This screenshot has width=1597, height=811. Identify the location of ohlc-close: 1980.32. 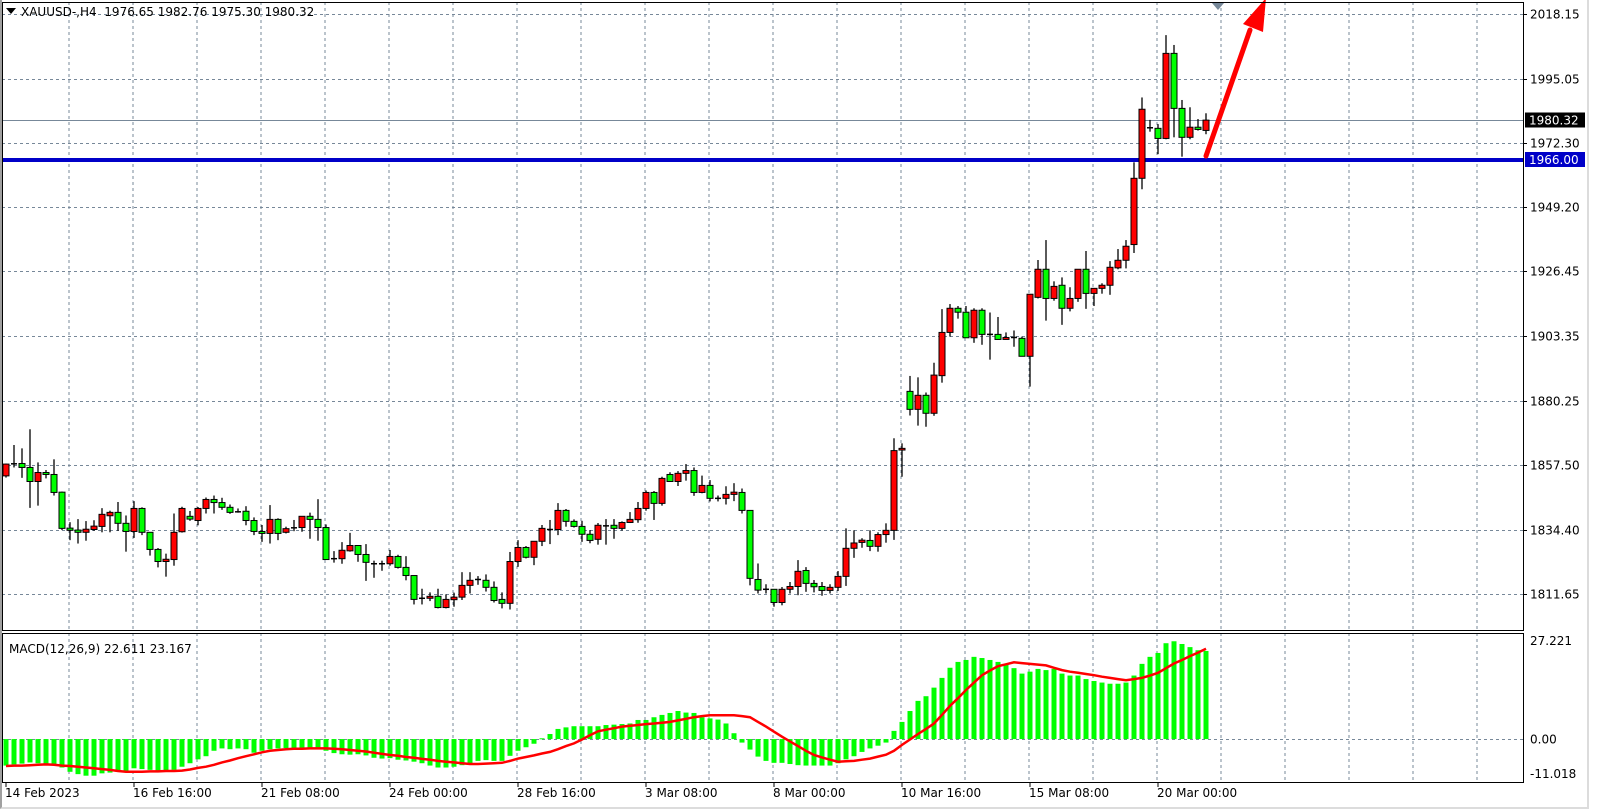
(289, 12).